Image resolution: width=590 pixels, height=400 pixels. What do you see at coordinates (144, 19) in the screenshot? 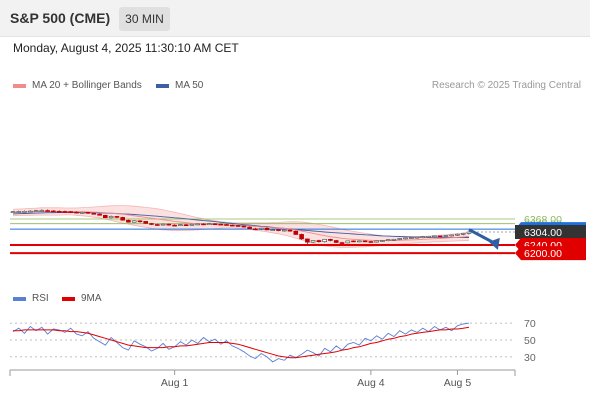
I see `timeframe-badge: 30 MIN` at bounding box center [144, 19].